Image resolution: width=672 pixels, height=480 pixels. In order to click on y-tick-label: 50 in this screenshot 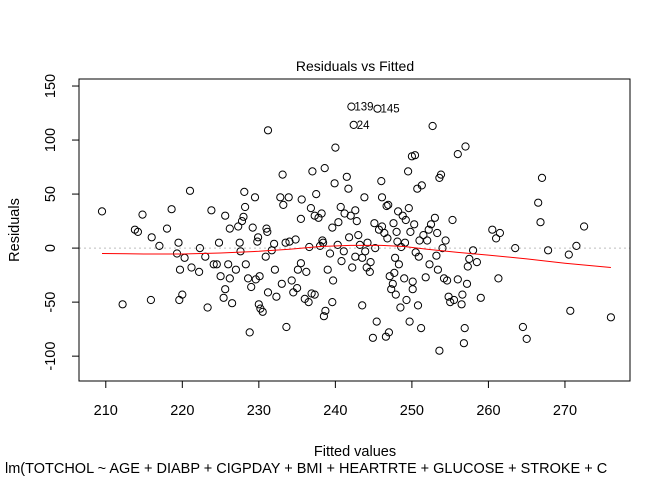, I will do `click(51, 194)`.